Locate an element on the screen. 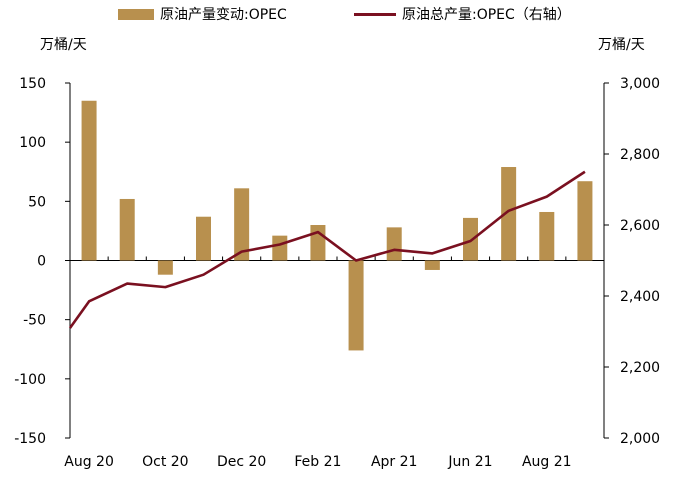  legend-item-bar: 原油产量变动:OPEC is located at coordinates (202, 14).